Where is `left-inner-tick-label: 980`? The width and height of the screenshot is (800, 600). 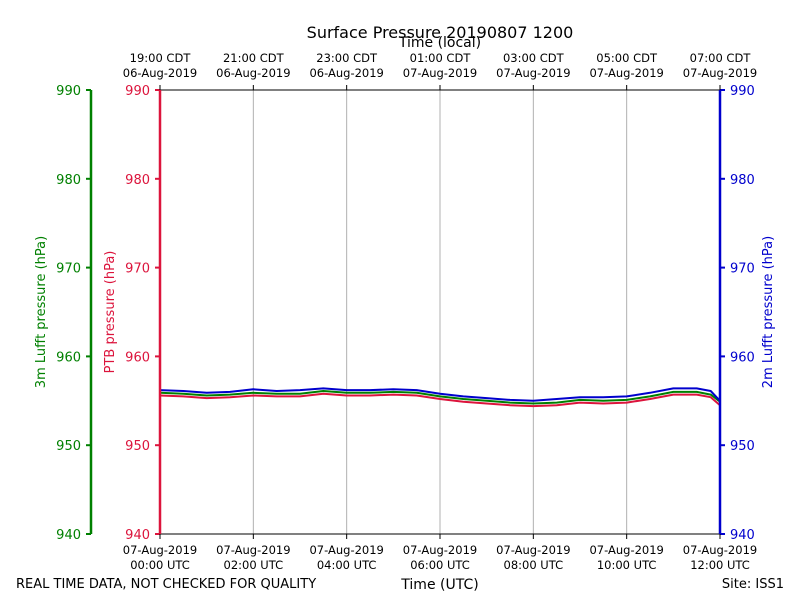
left-inner-tick-label: 980 is located at coordinates (137, 180).